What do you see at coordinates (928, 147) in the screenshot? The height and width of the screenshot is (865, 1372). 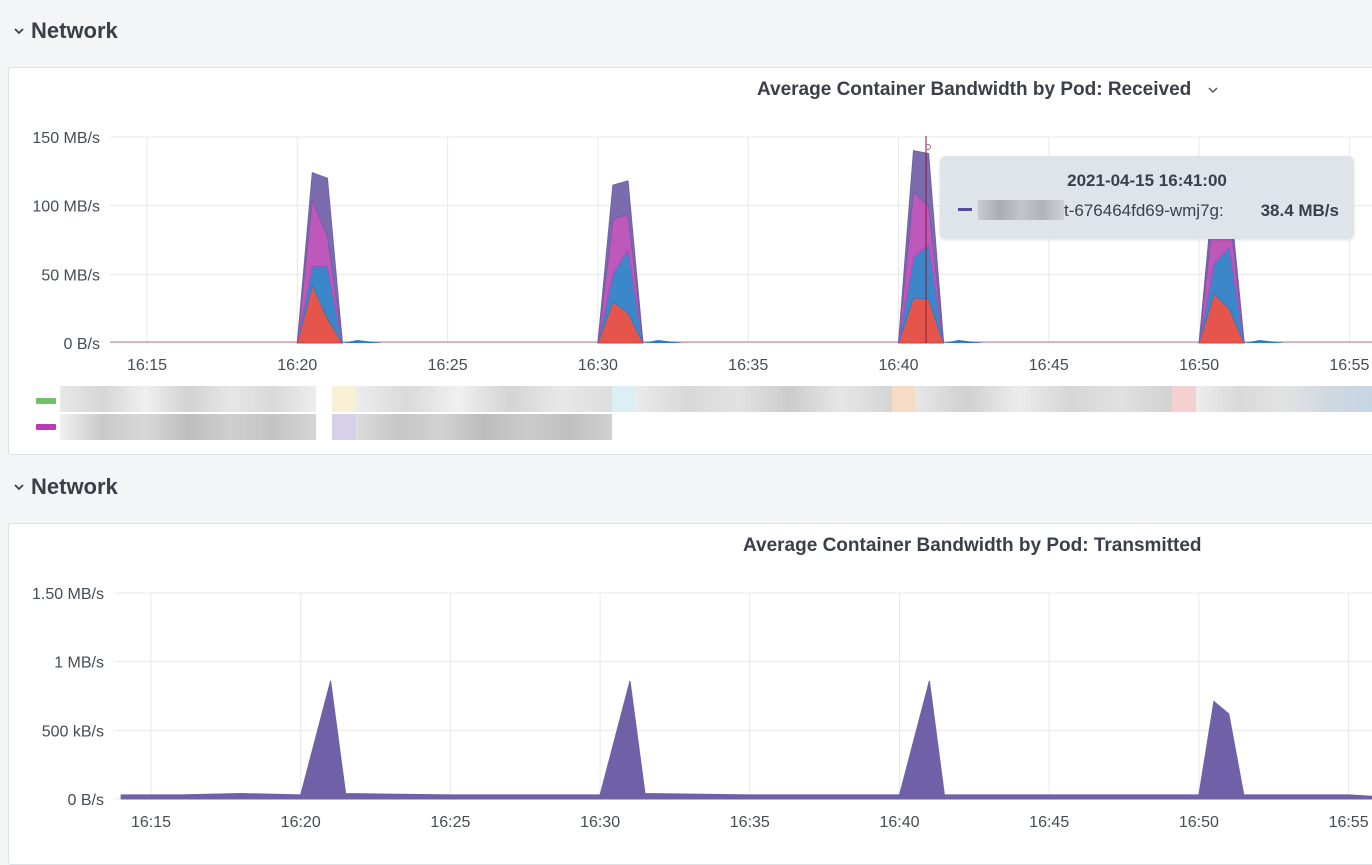 I see `hover-point` at bounding box center [928, 147].